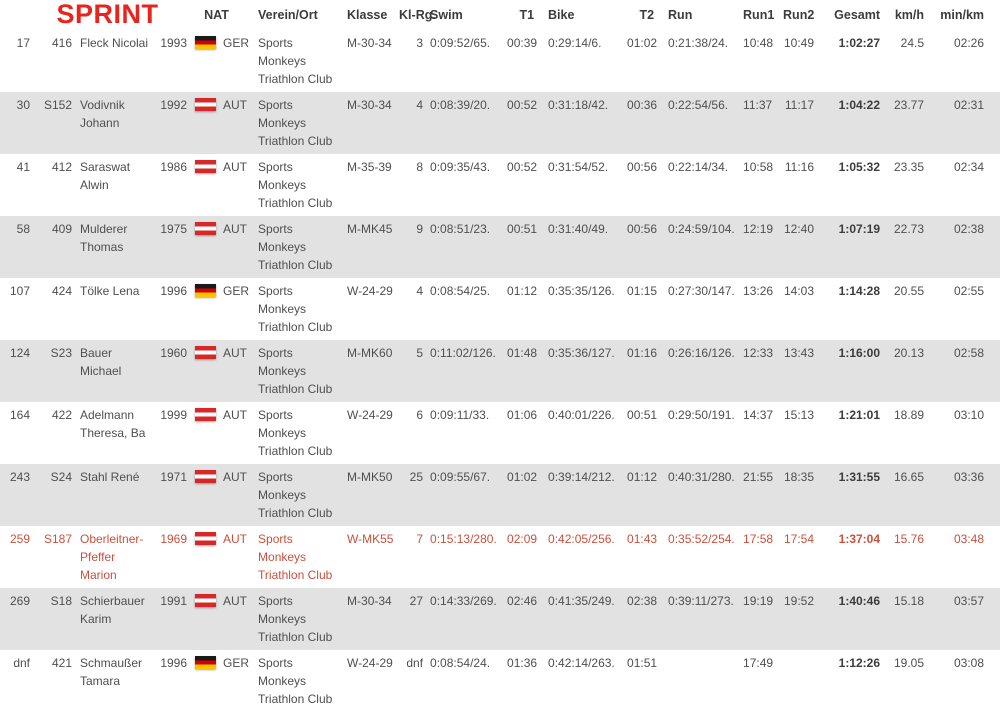  Describe the element at coordinates (909, 291) in the screenshot. I see `avg-speed: 20.55` at that location.